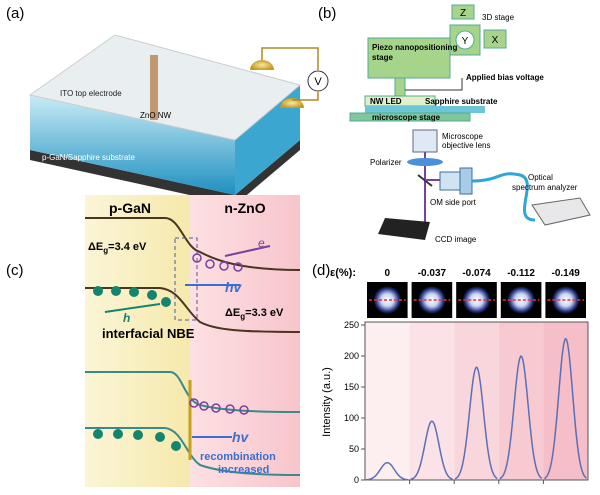 This screenshot has width=600, height=495. What do you see at coordinates (476, 273) in the screenshot?
I see `strain-label: -0.074` at bounding box center [476, 273].